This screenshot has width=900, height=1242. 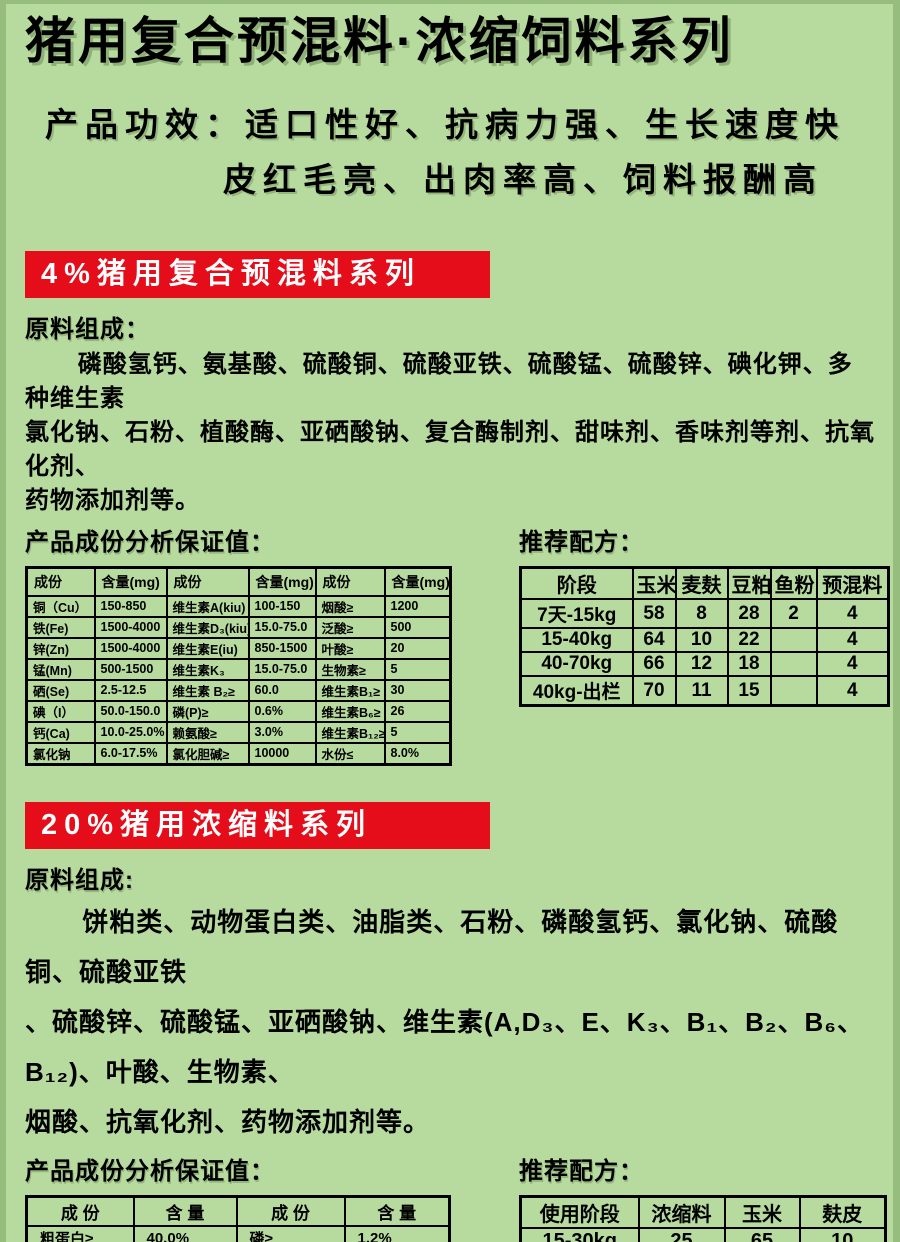 I want to click on premix-section-banner: 4%猪用复合预混料系列, so click(x=257, y=274).